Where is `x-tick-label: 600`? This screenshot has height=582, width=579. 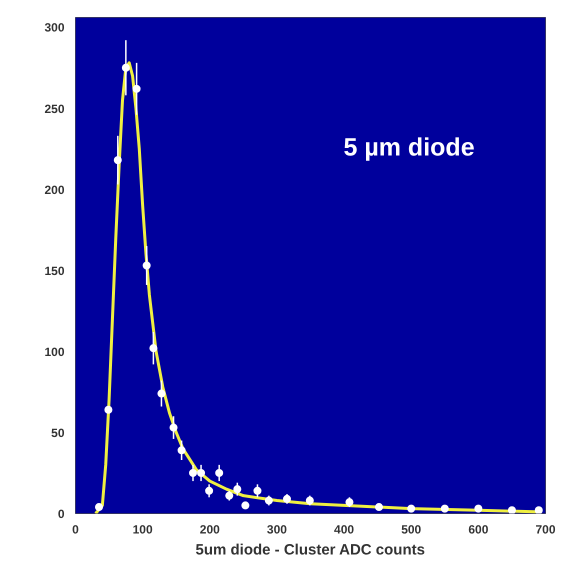
x-tick-label: 600 is located at coordinates (478, 529).